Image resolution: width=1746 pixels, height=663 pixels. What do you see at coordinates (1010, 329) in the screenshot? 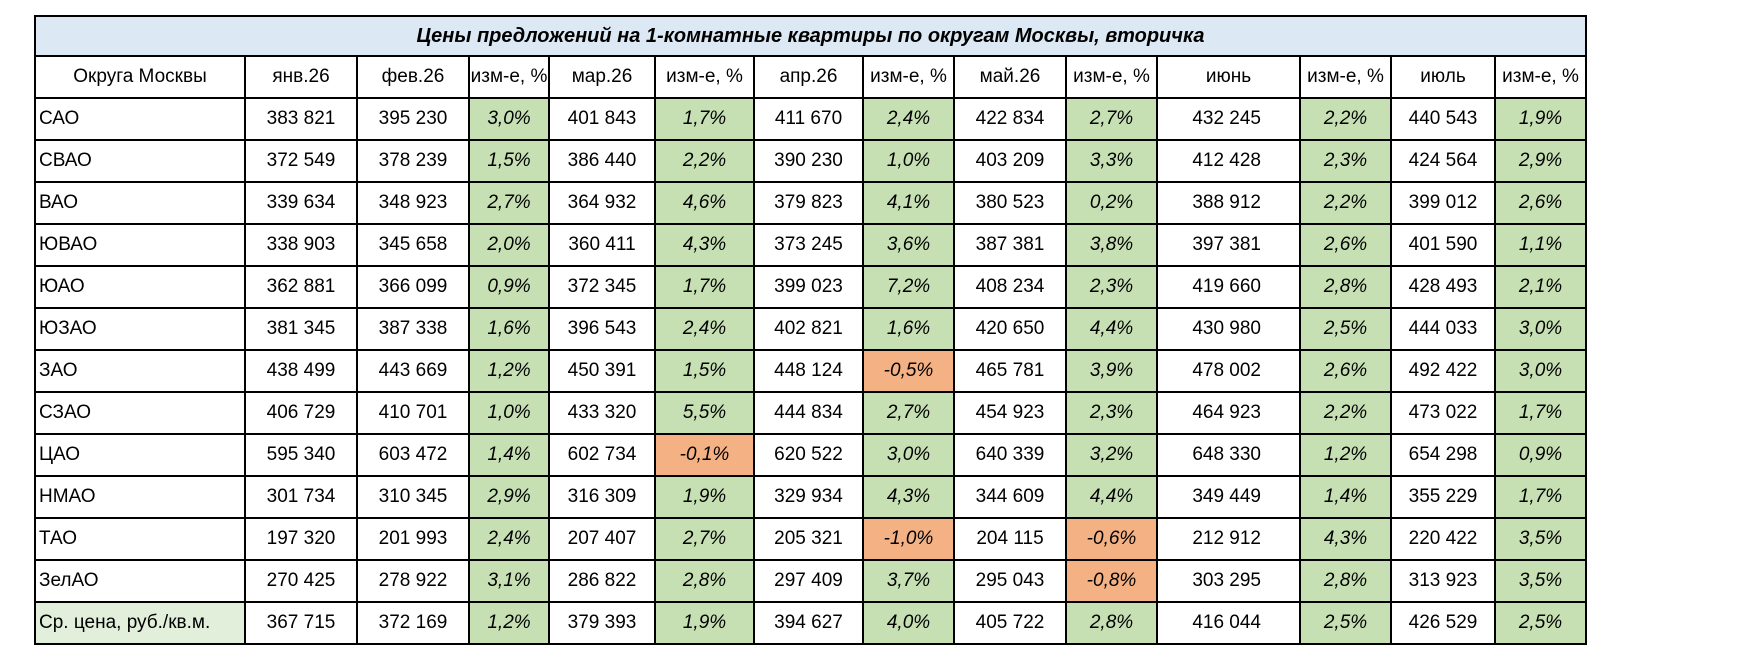
I see `price-cell: 420 650` at bounding box center [1010, 329].